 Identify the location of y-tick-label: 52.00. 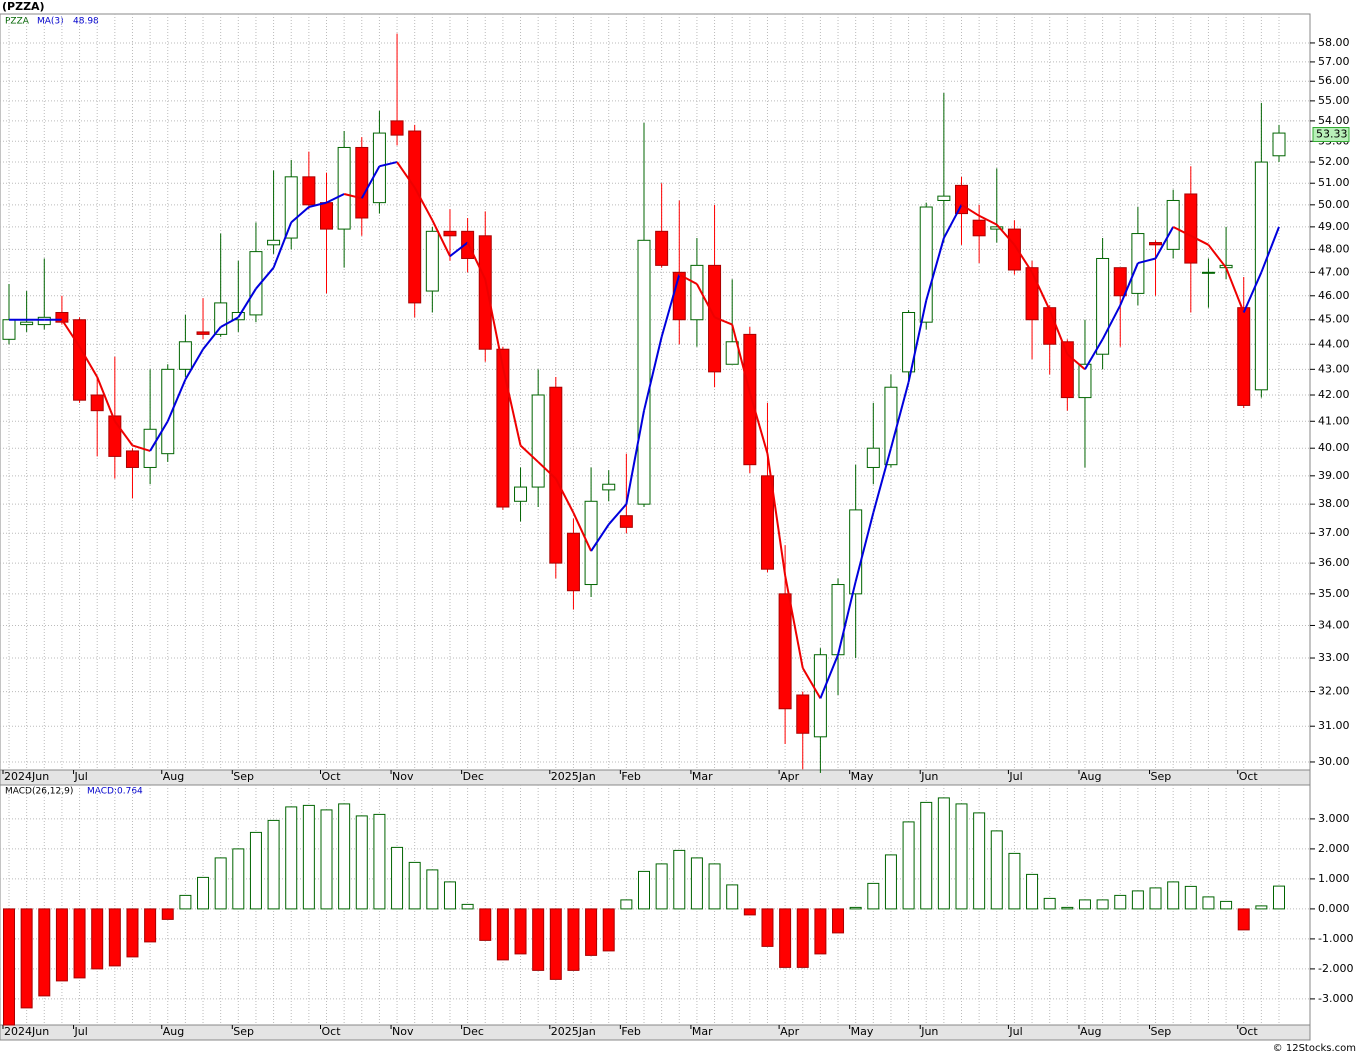
(1334, 161).